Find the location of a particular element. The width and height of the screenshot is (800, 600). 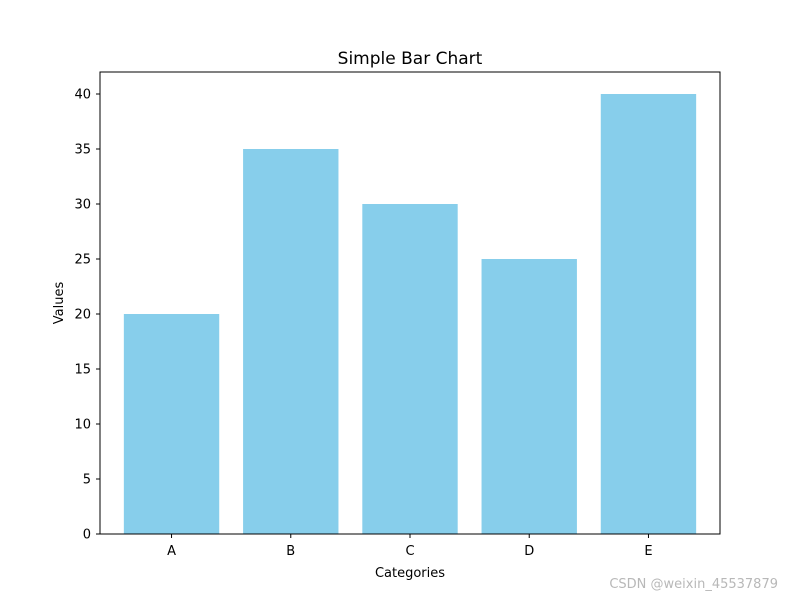

y-tick-label: 30 is located at coordinates (82, 205).